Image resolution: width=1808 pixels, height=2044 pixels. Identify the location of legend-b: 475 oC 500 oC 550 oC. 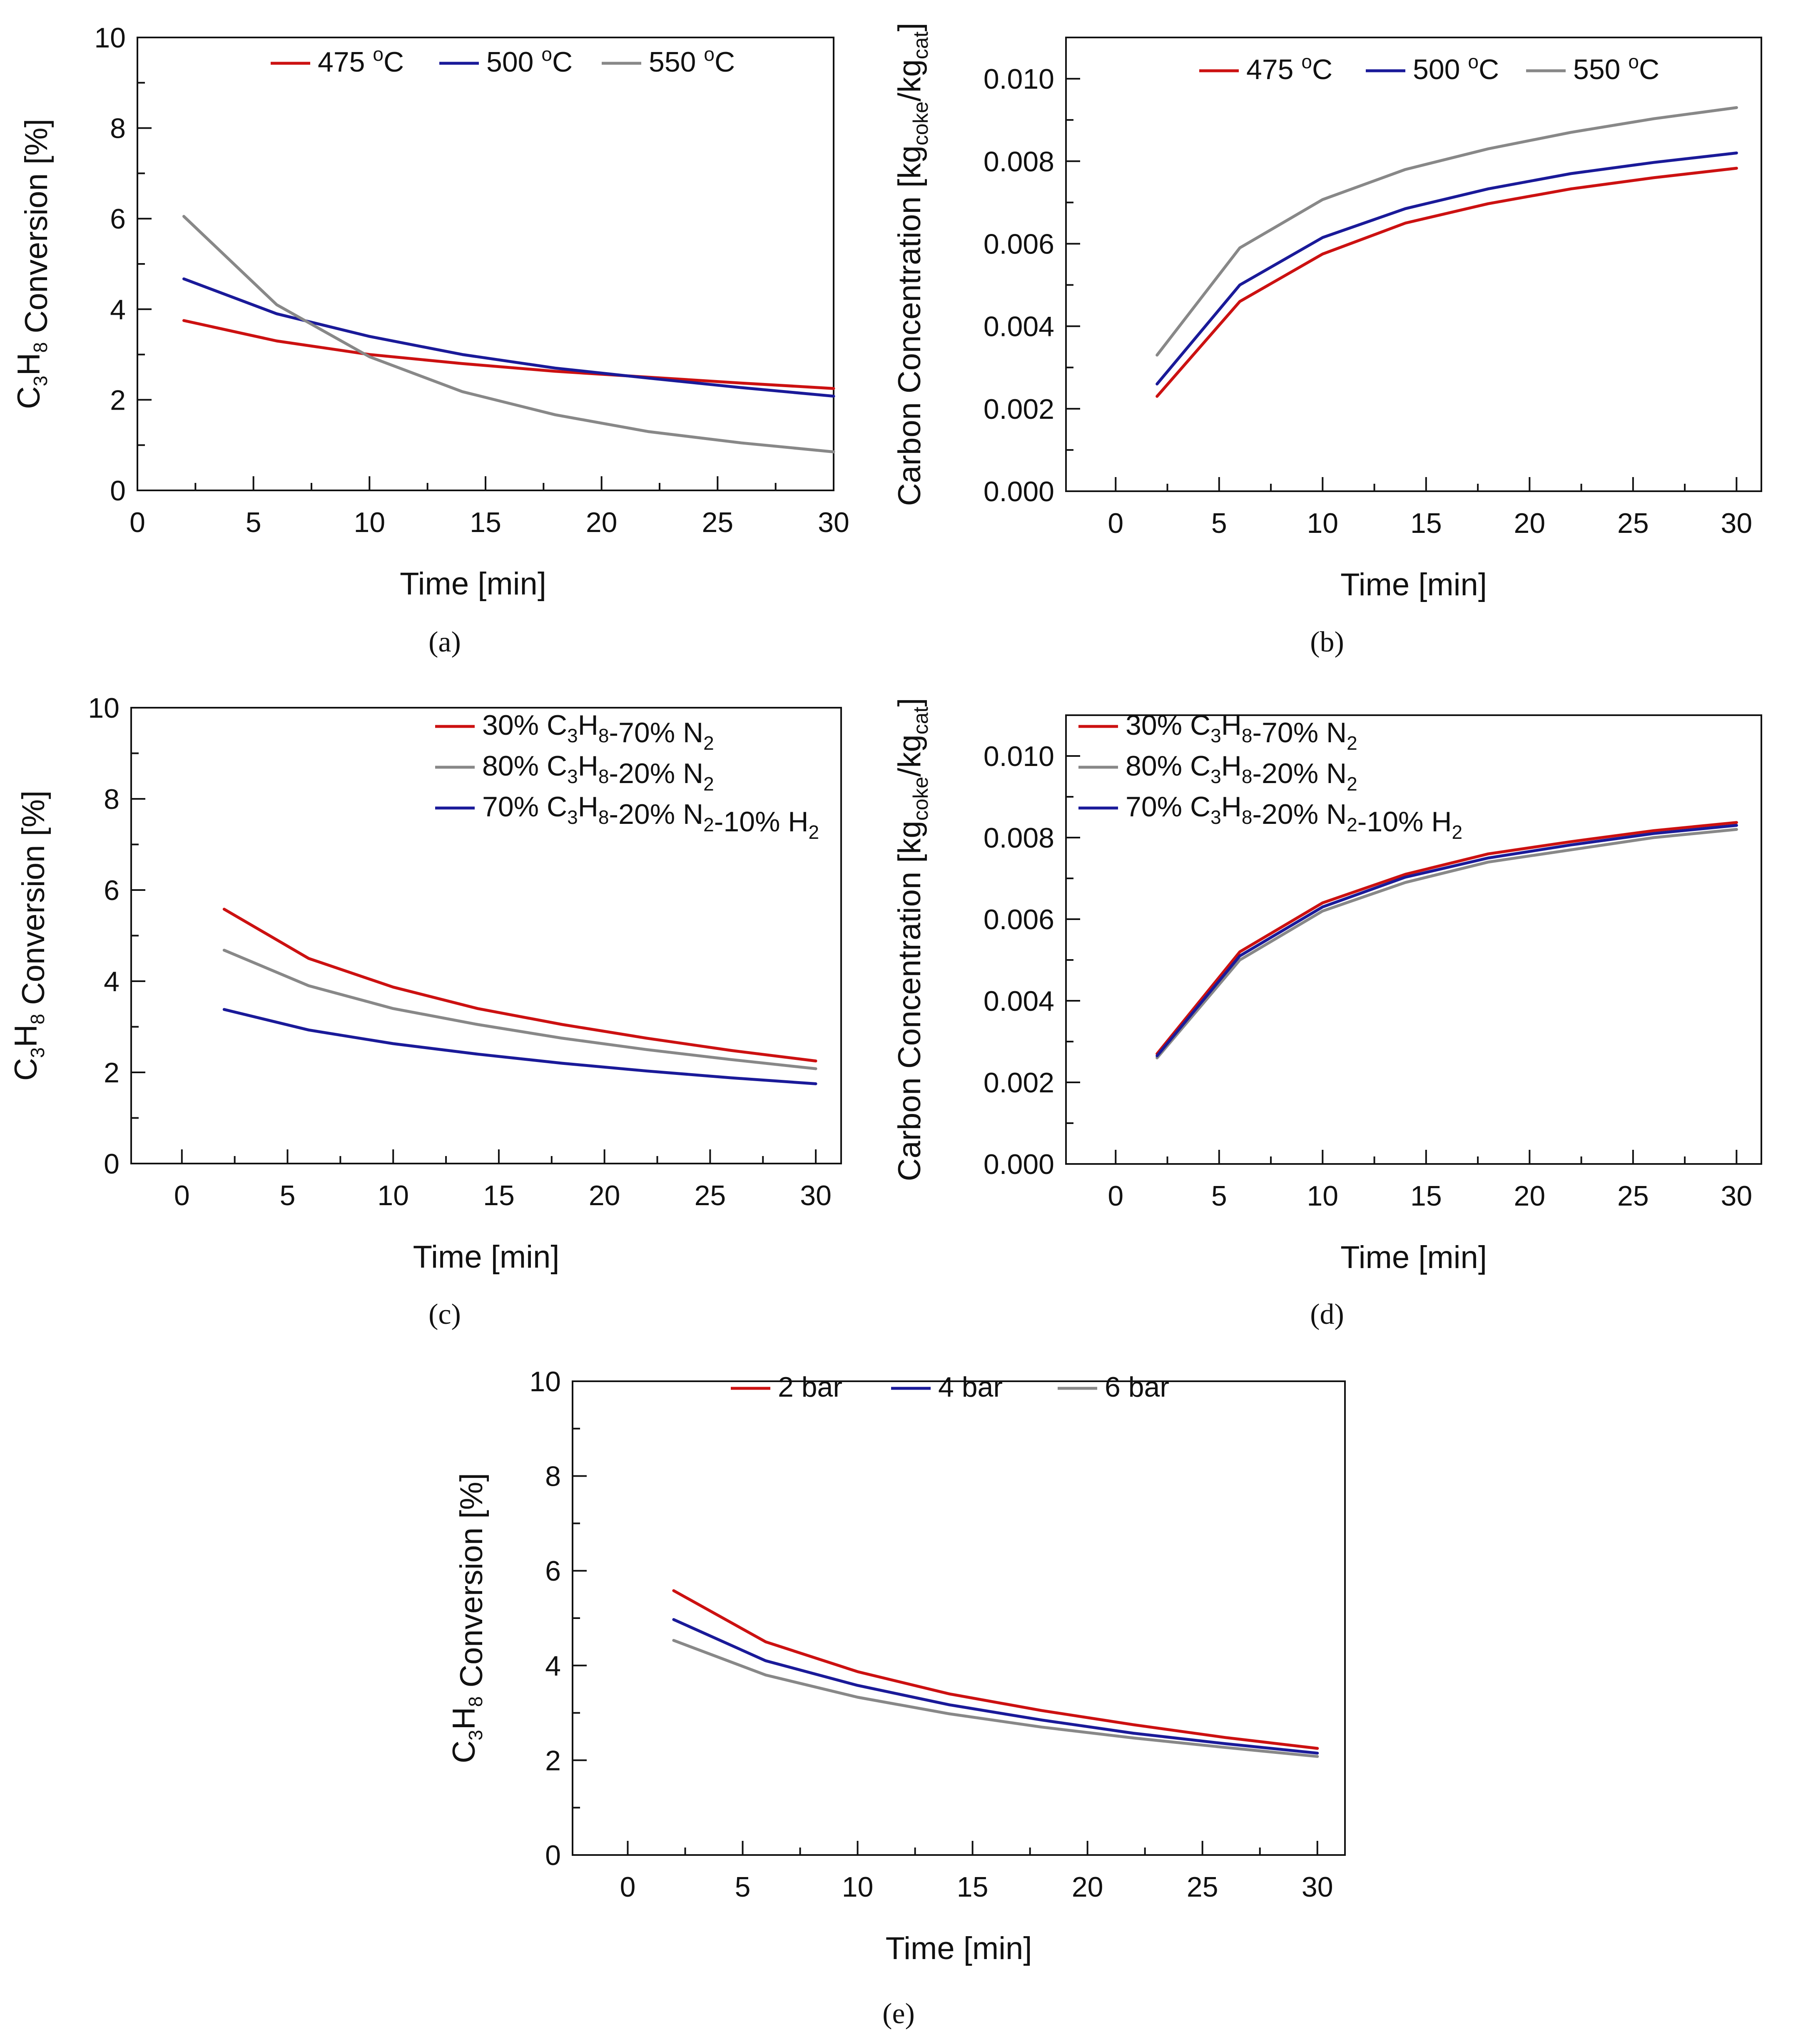
(1429, 68).